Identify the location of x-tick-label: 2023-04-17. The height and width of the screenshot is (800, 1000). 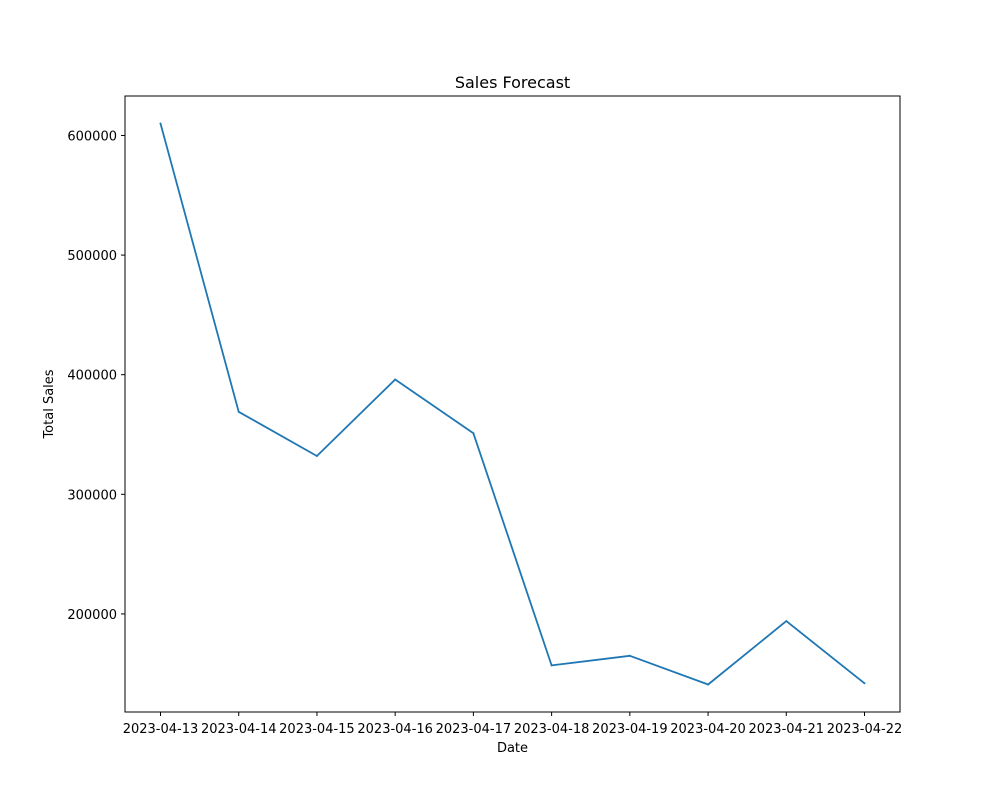
(474, 729).